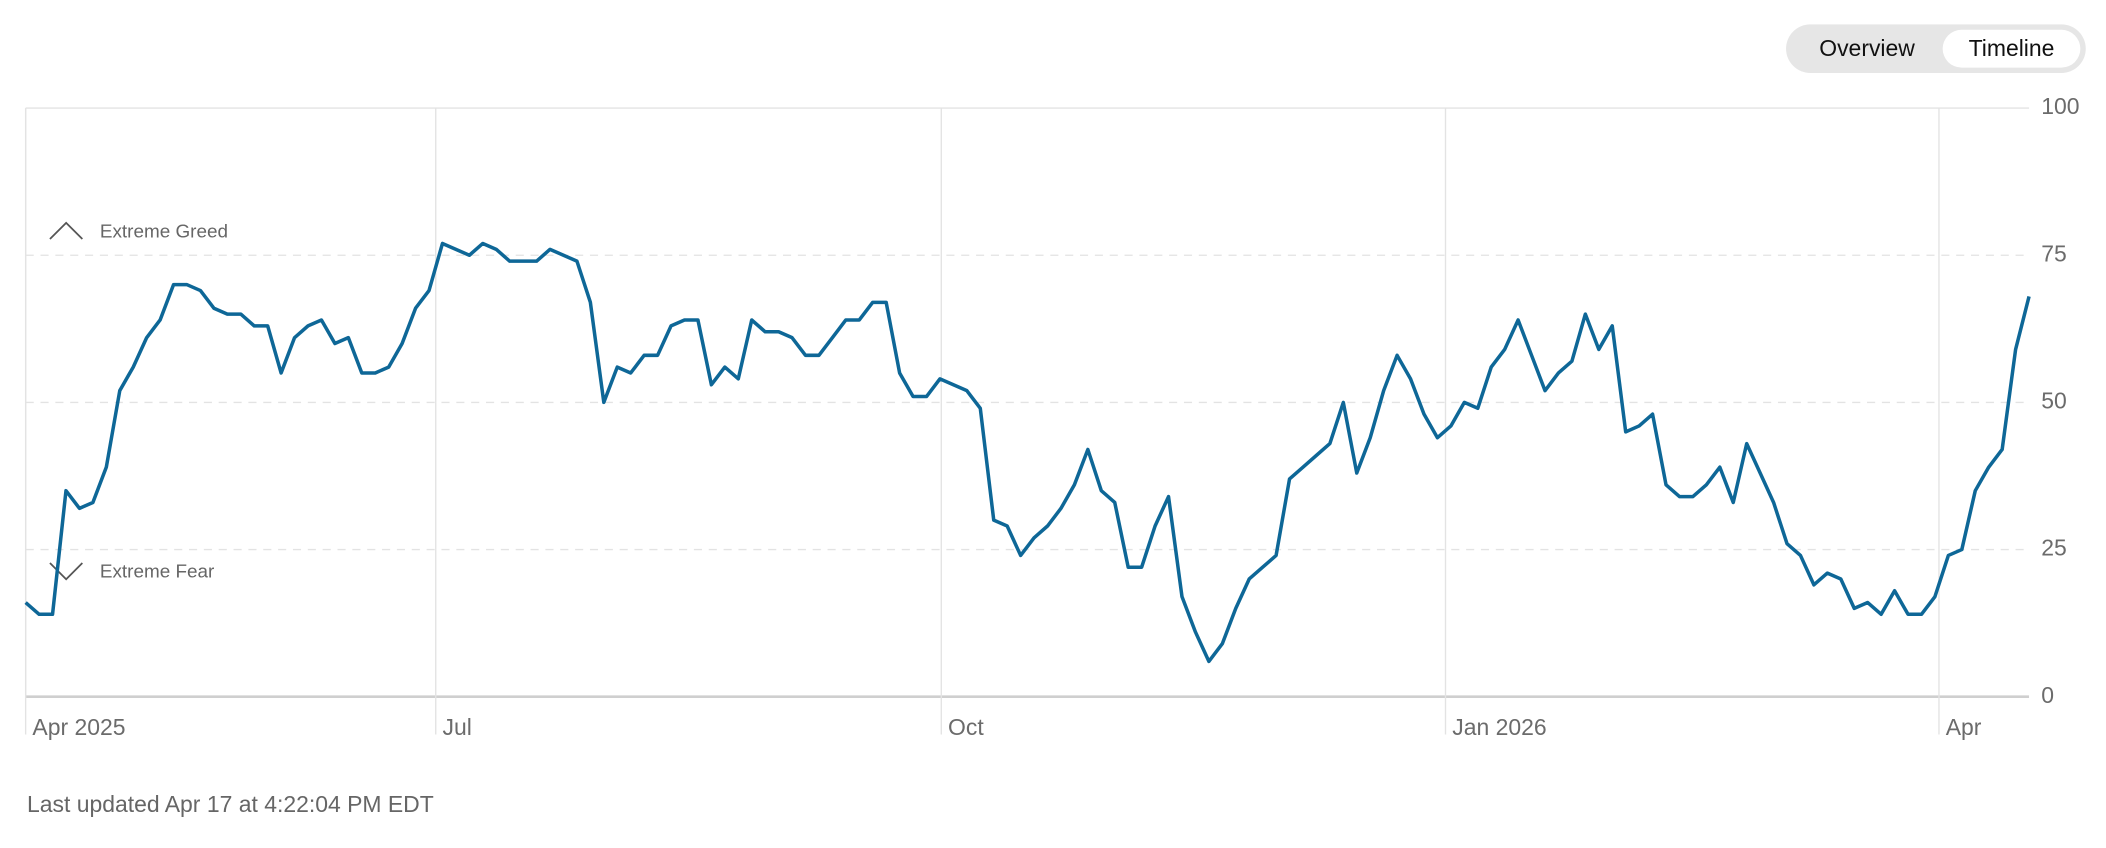 The height and width of the screenshot is (848, 2106). Describe the element at coordinates (2054, 548) in the screenshot. I see `y-tick-label: 25` at that location.